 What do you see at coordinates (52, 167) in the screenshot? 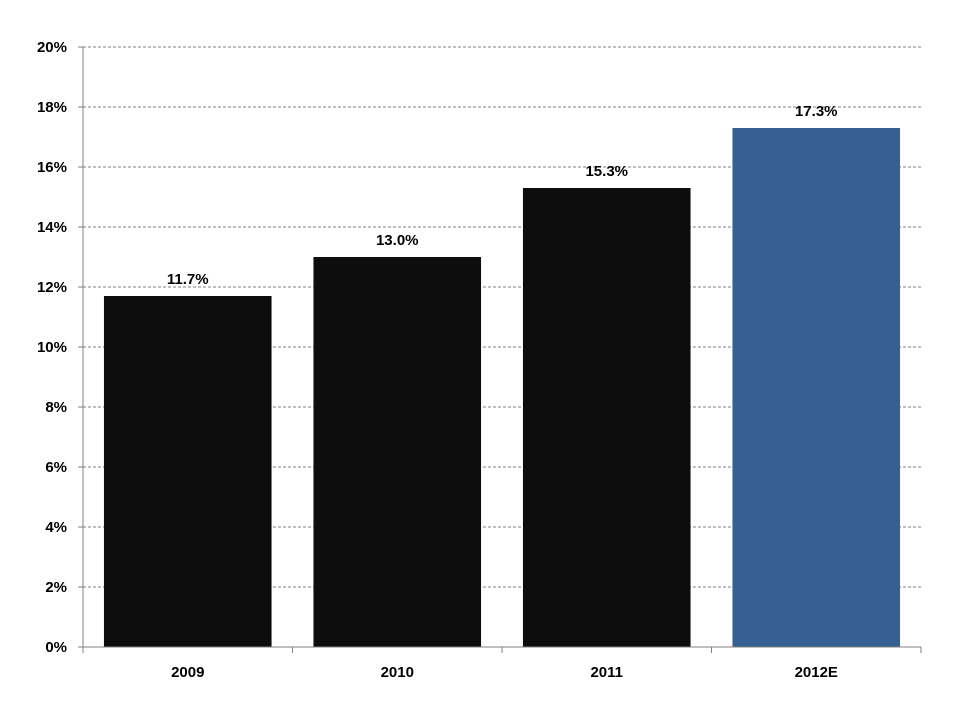
I see `y-tick-label: 16%` at bounding box center [52, 167].